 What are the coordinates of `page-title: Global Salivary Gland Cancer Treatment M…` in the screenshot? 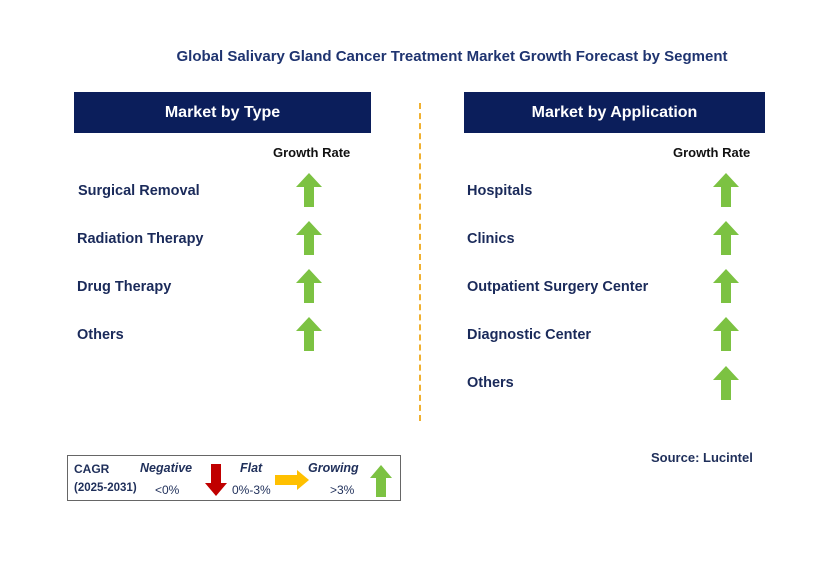 It's located at (452, 56).